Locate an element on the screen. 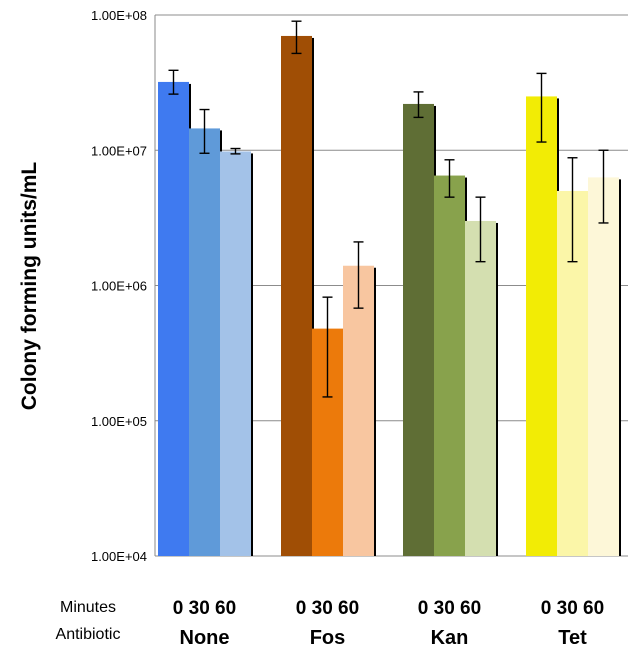  group-label-none: None is located at coordinates (205, 638).